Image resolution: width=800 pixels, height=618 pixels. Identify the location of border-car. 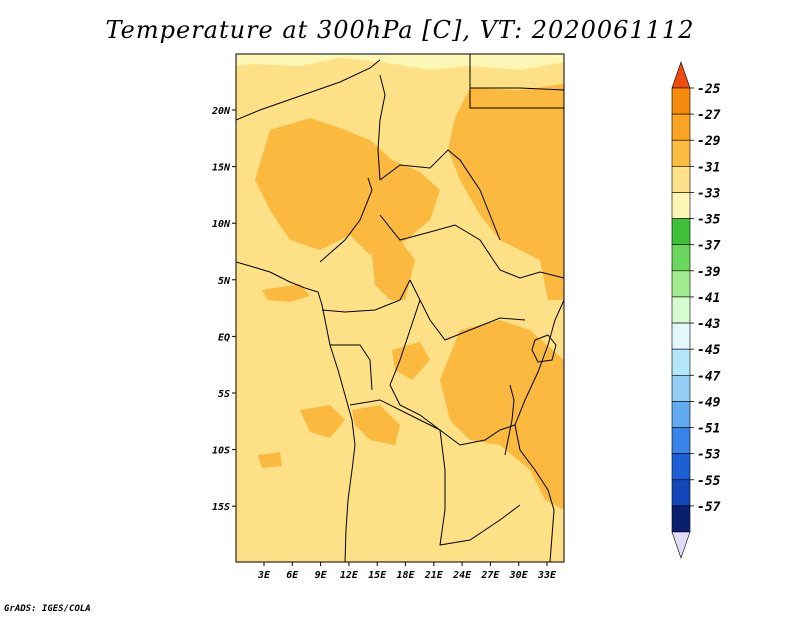
(471, 246).